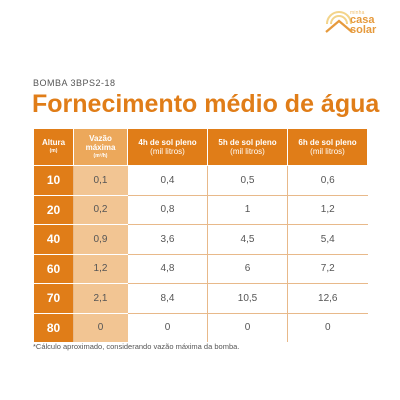 The width and height of the screenshot is (400, 400). What do you see at coordinates (362, 20) in the screenshot?
I see `logo-word-casa: casa` at bounding box center [362, 20].